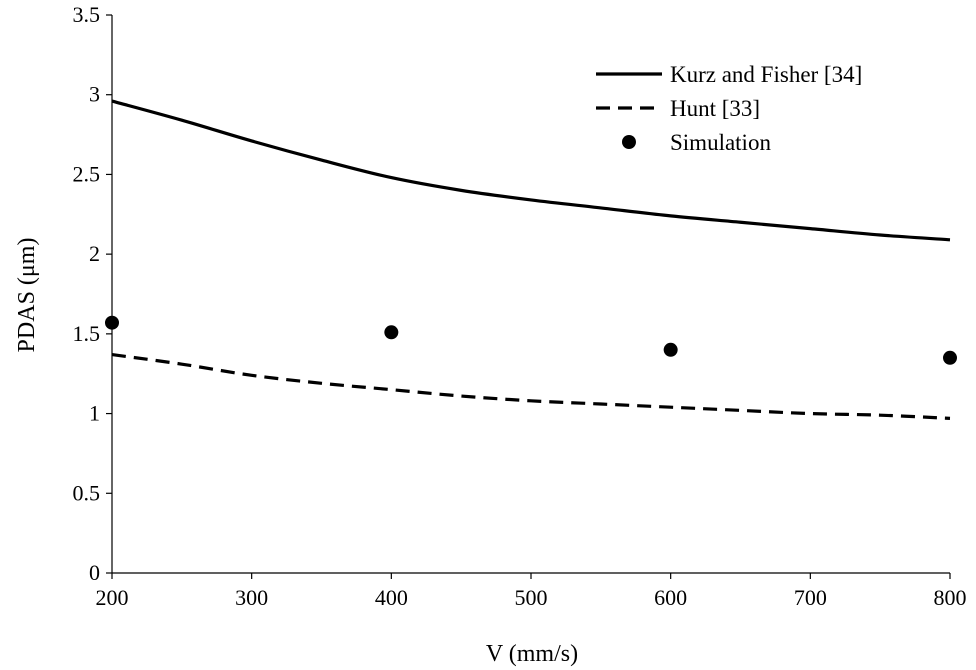 The height and width of the screenshot is (670, 976). I want to click on y-tick-labels: 0 0.5 1 1.5 2 2.5 3 3.5, so click(87, 293).